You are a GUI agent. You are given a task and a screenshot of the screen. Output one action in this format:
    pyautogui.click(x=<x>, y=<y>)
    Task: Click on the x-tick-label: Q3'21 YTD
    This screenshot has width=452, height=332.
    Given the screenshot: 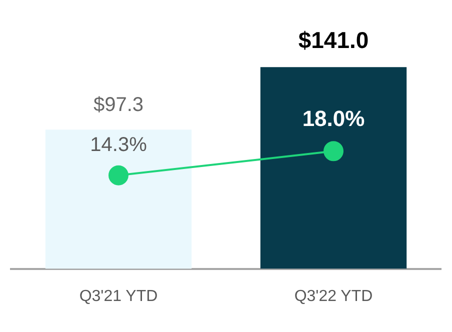 What is the action you would take?
    pyautogui.click(x=118, y=296)
    